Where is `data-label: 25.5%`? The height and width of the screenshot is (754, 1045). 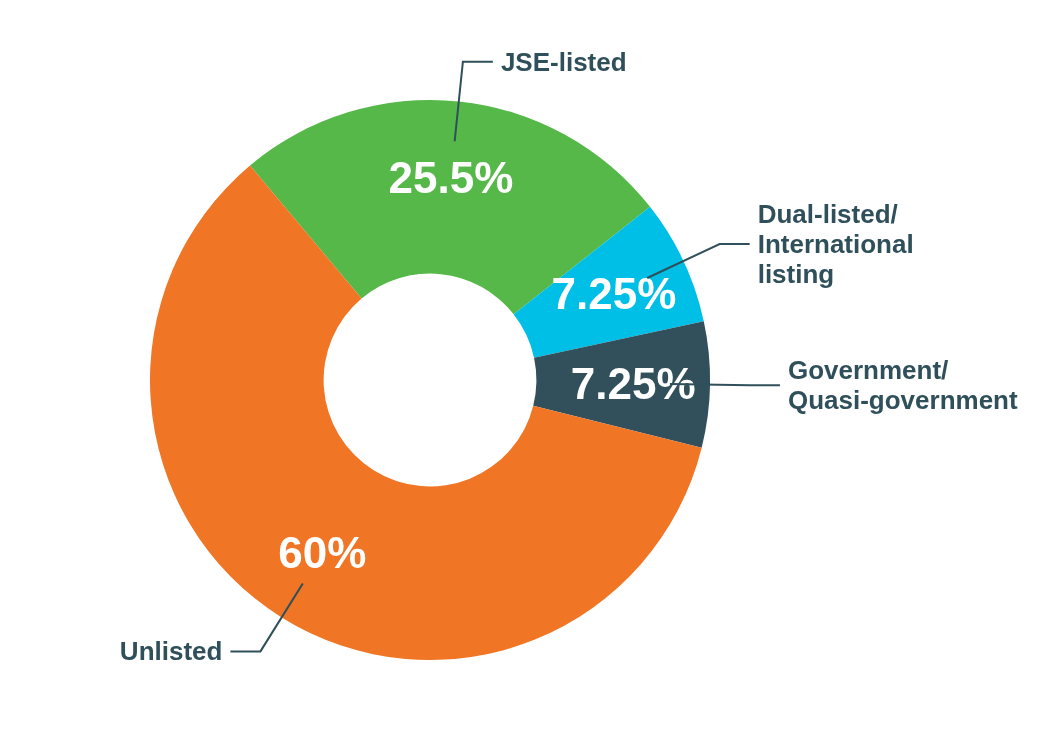
data-label: 25.5% is located at coordinates (451, 178).